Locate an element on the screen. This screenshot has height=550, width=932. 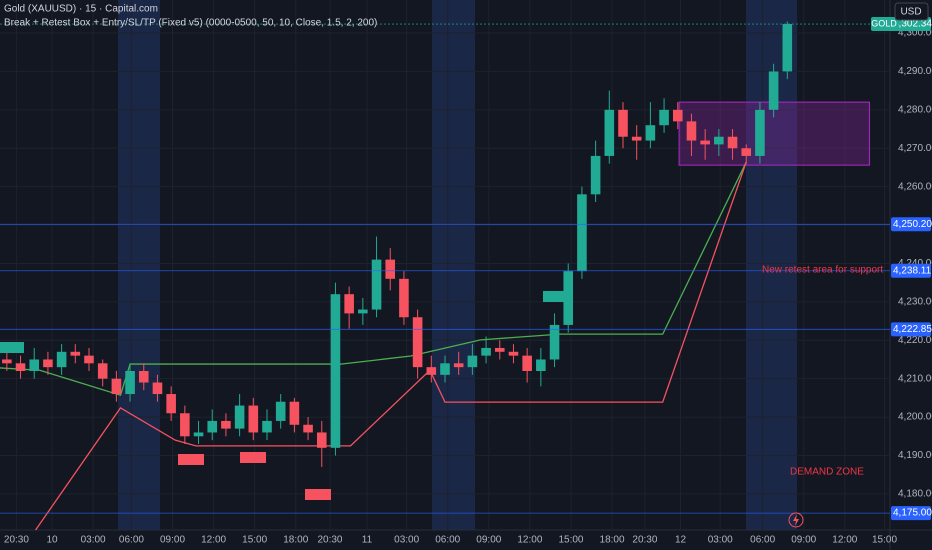
x-tick-label: 11 is located at coordinates (367, 540).